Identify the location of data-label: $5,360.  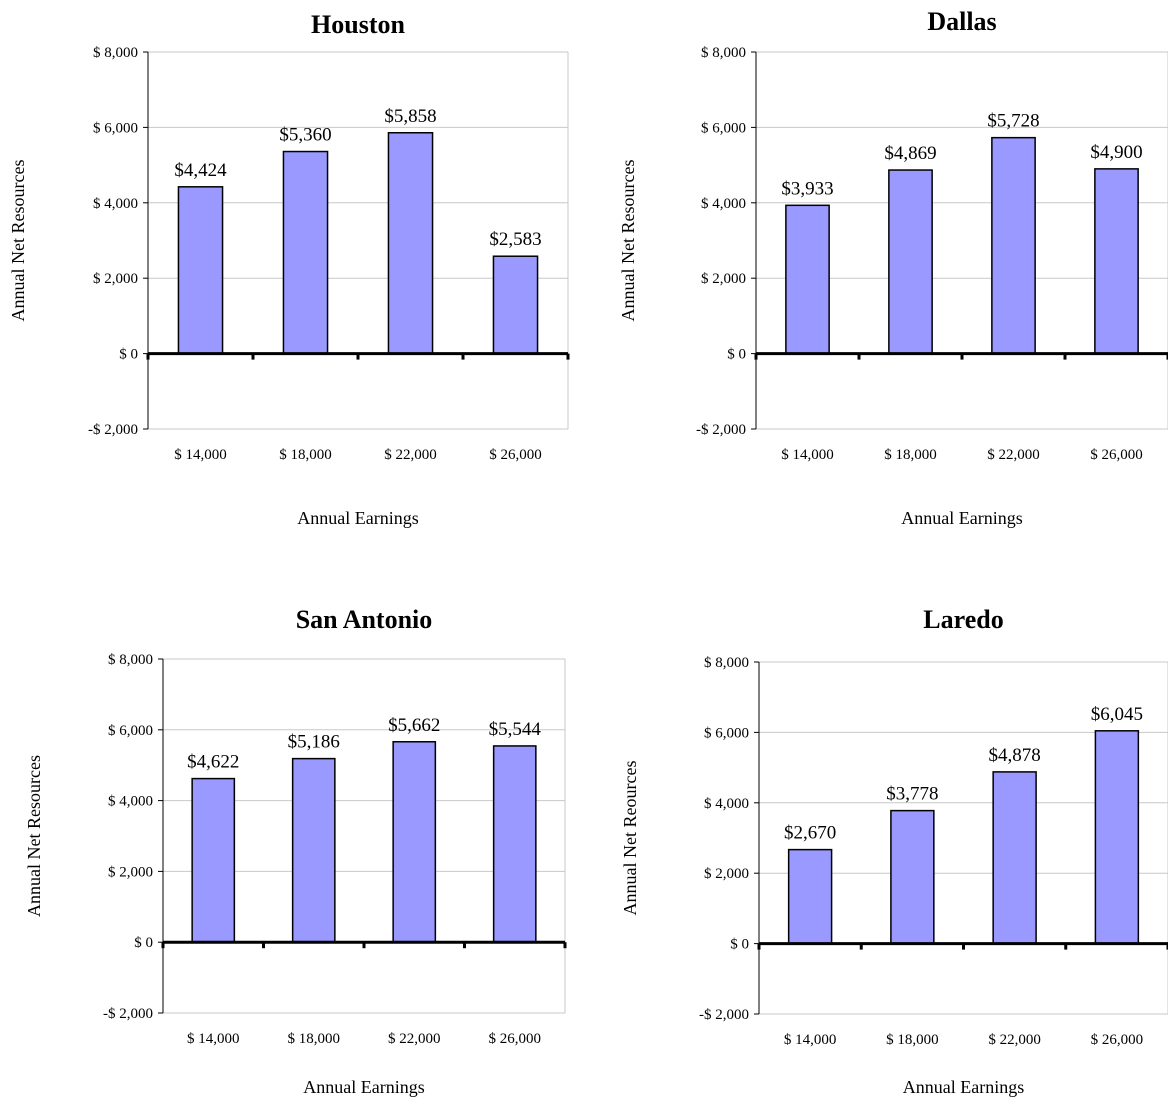
(305, 135).